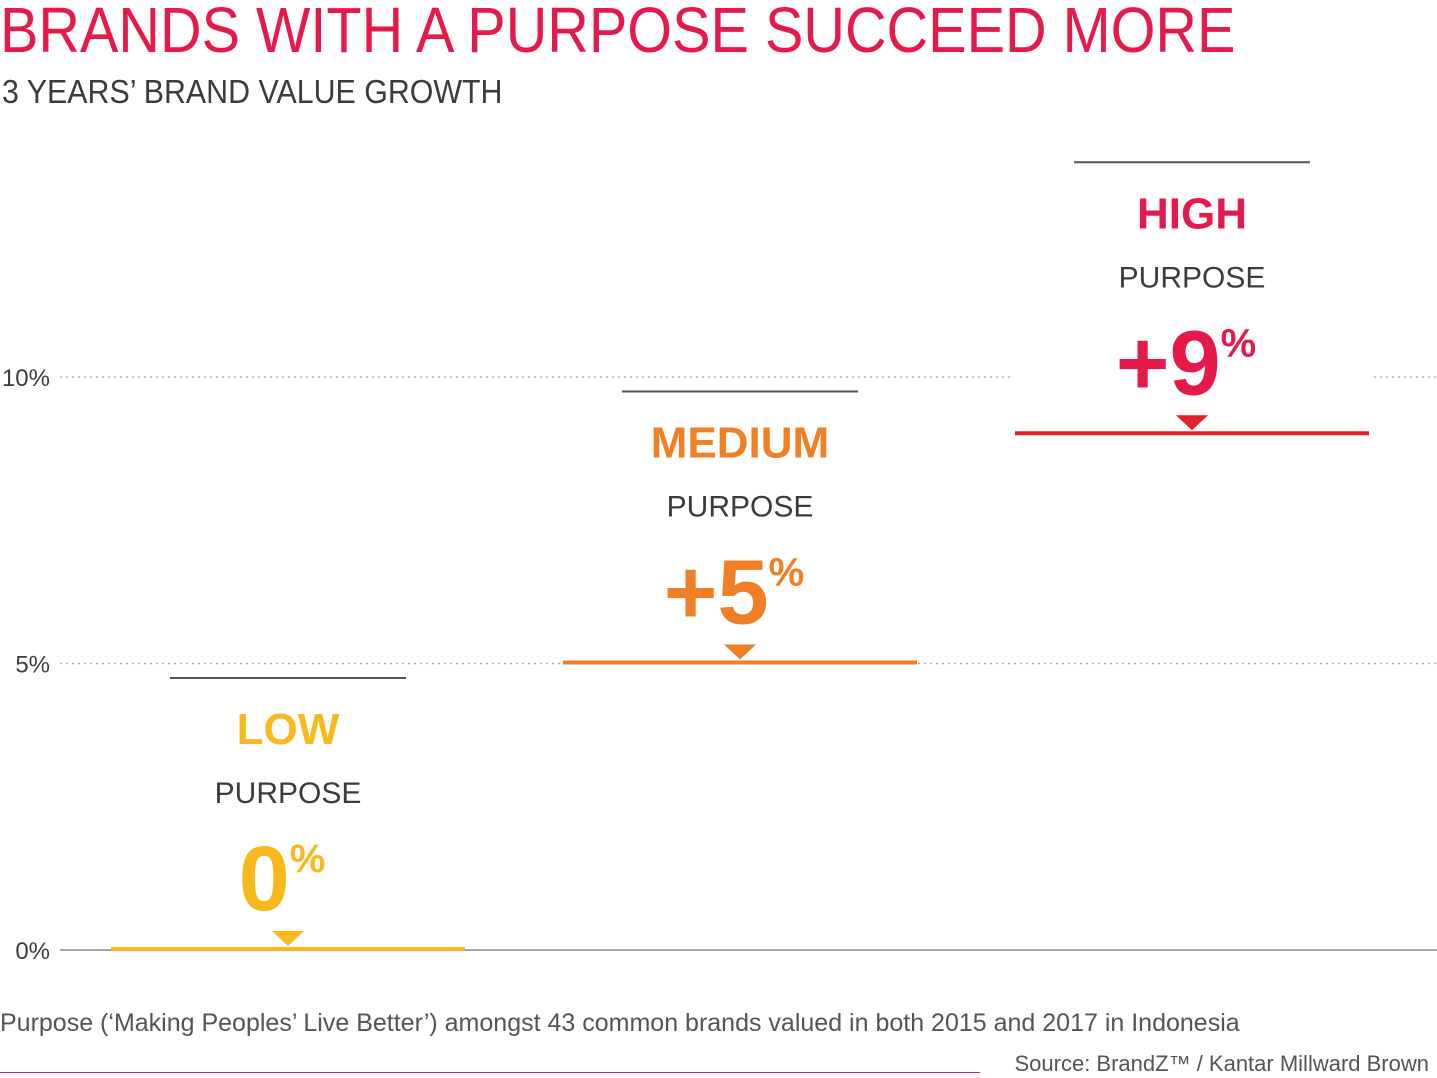 This screenshot has height=1078, width=1437. Describe the element at coordinates (264, 879) in the screenshot. I see `value-number: 0` at that location.